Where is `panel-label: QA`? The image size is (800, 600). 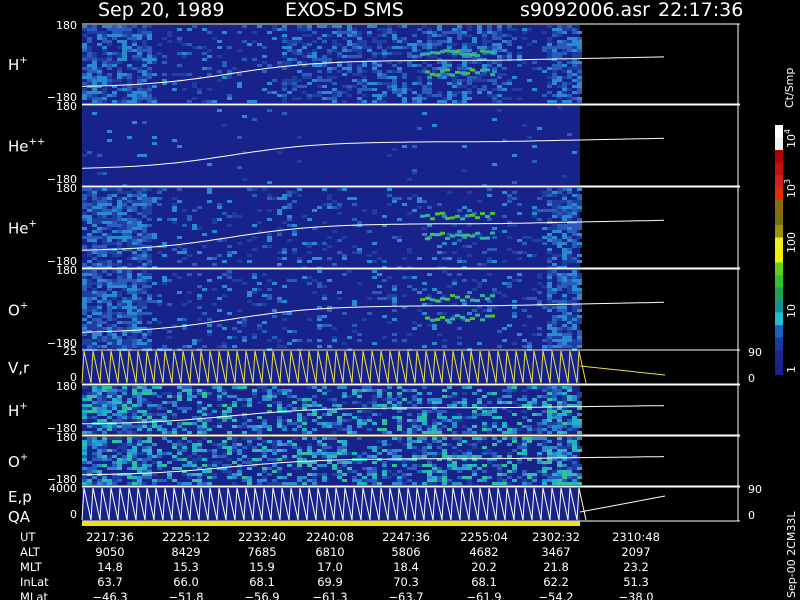 panel-label: QA is located at coordinates (19, 517).